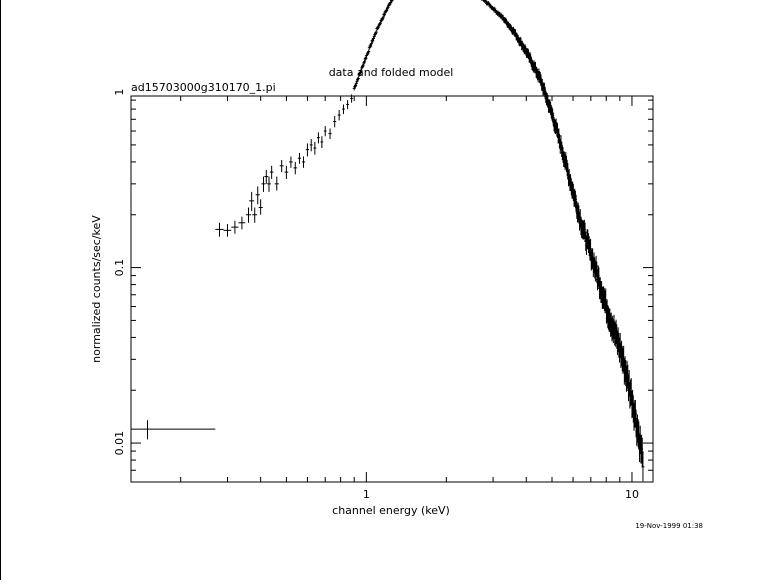 The height and width of the screenshot is (584, 781). I want to click on x-tick-label: 10, so click(632, 494).